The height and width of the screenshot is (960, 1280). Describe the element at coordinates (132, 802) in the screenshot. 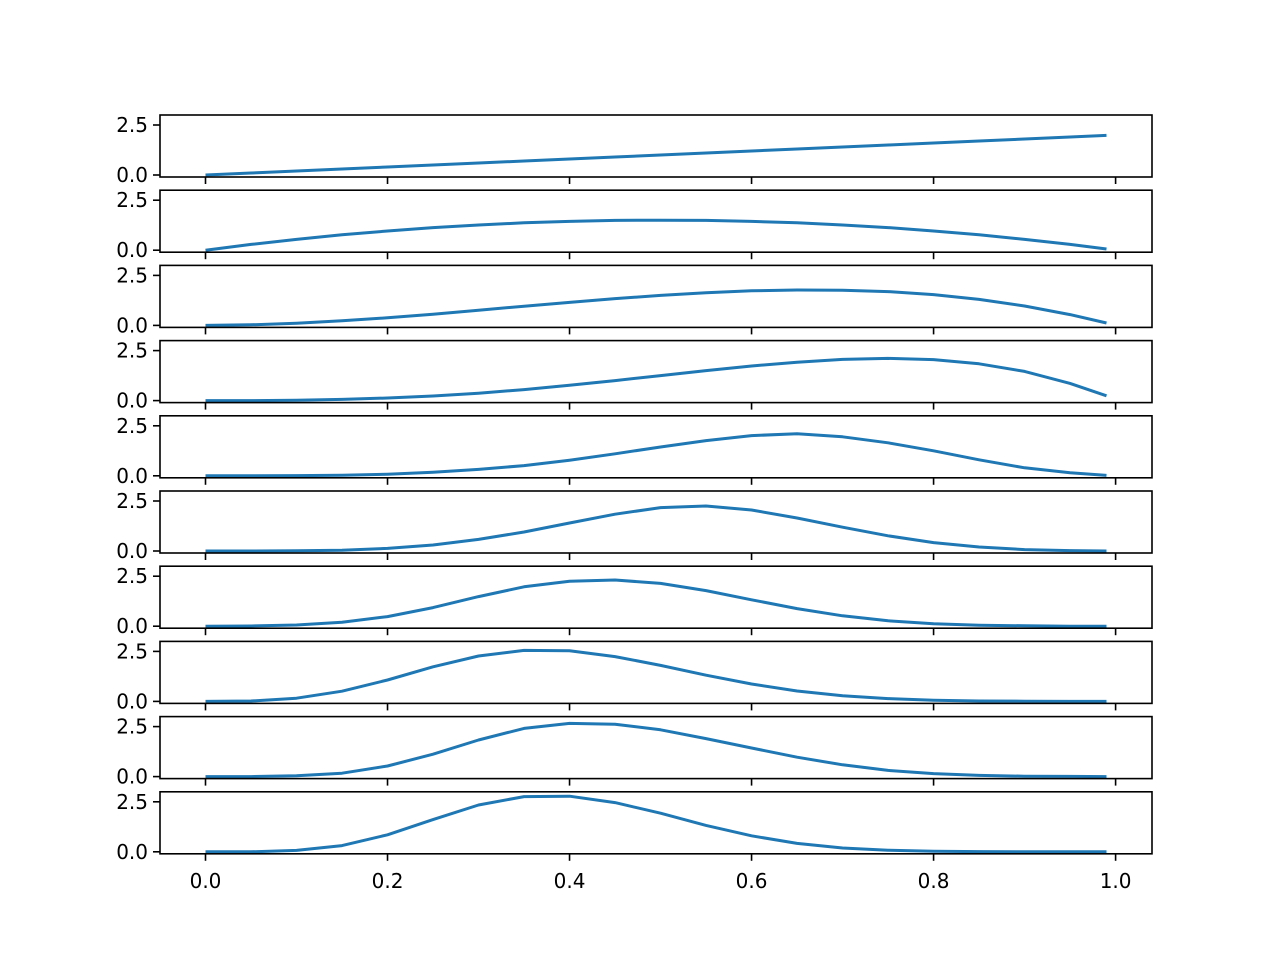

I see `y-tick-label-10-2: 2.5` at that location.